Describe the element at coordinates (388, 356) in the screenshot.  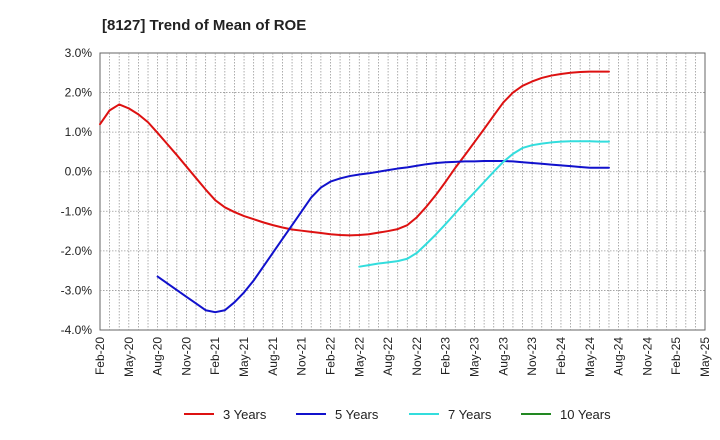
I see `x-tick-label: Aug-22` at that location.